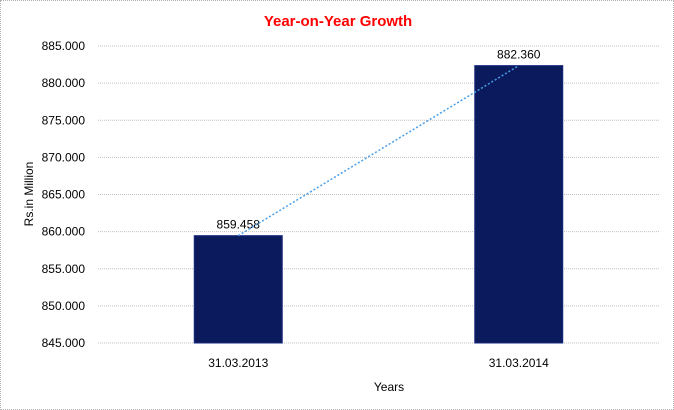 Image resolution: width=674 pixels, height=410 pixels. Describe the element at coordinates (64, 46) in the screenshot. I see `y-tick-label: 885.000` at that location.